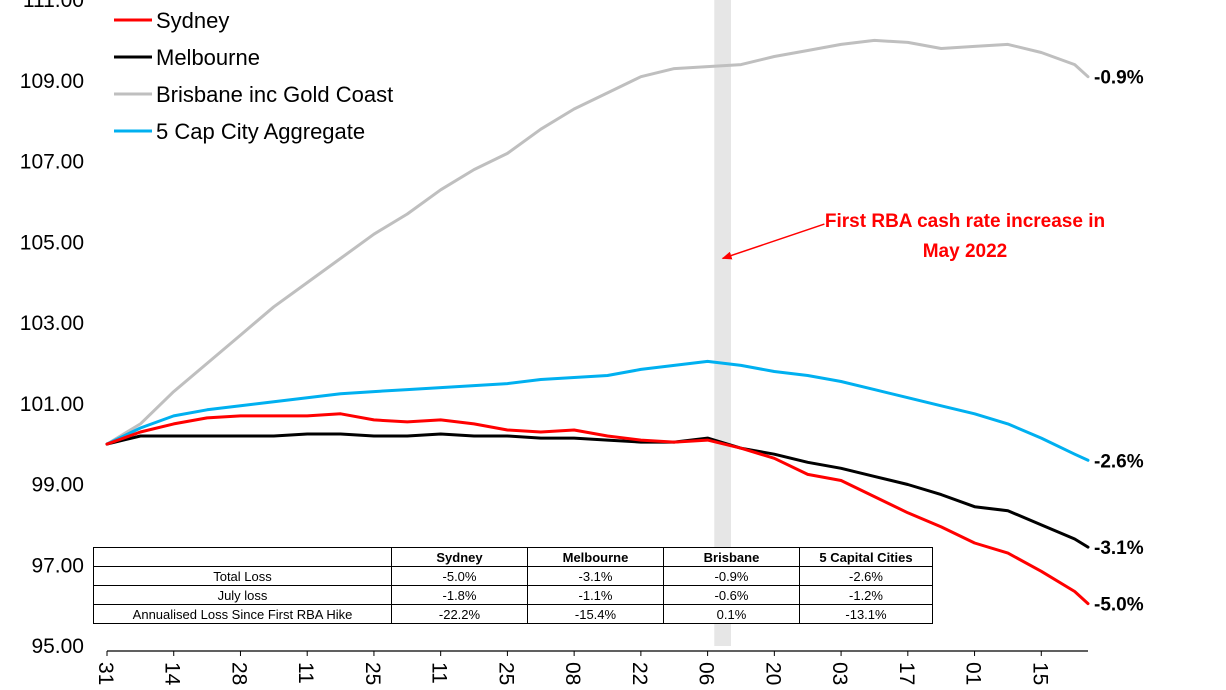 This screenshot has width=1226, height=690. What do you see at coordinates (597, 490) in the screenshot?
I see `series-line-melbourne` at bounding box center [597, 490].